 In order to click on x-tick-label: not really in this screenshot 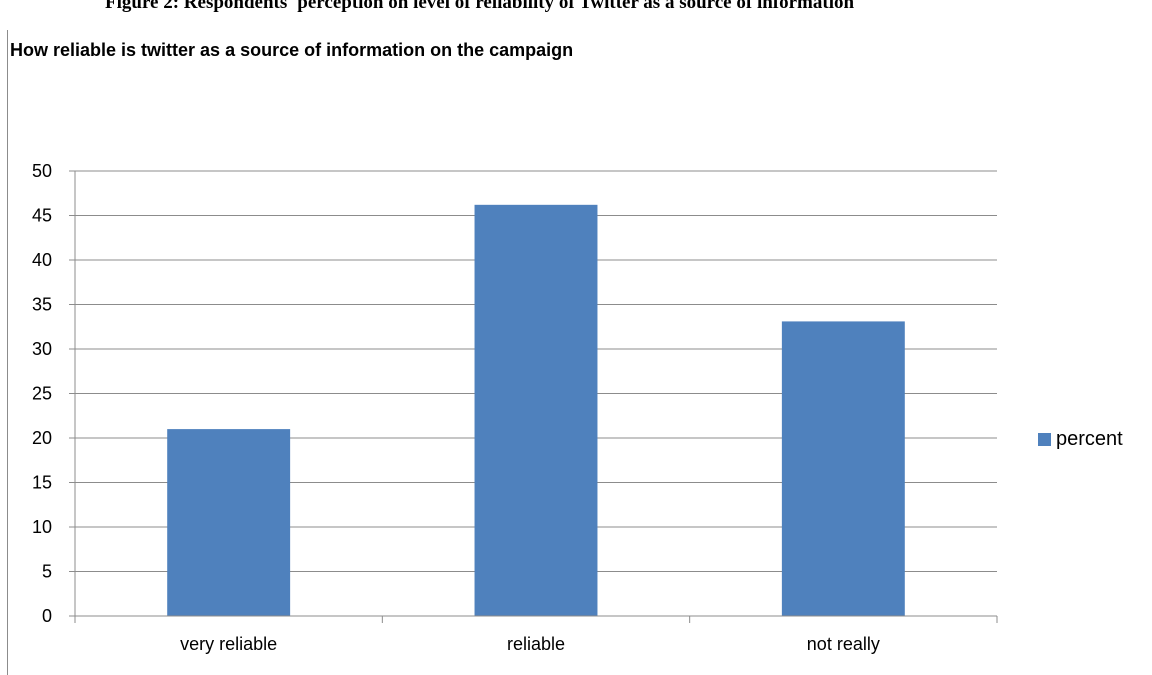, I will do `click(843, 644)`.